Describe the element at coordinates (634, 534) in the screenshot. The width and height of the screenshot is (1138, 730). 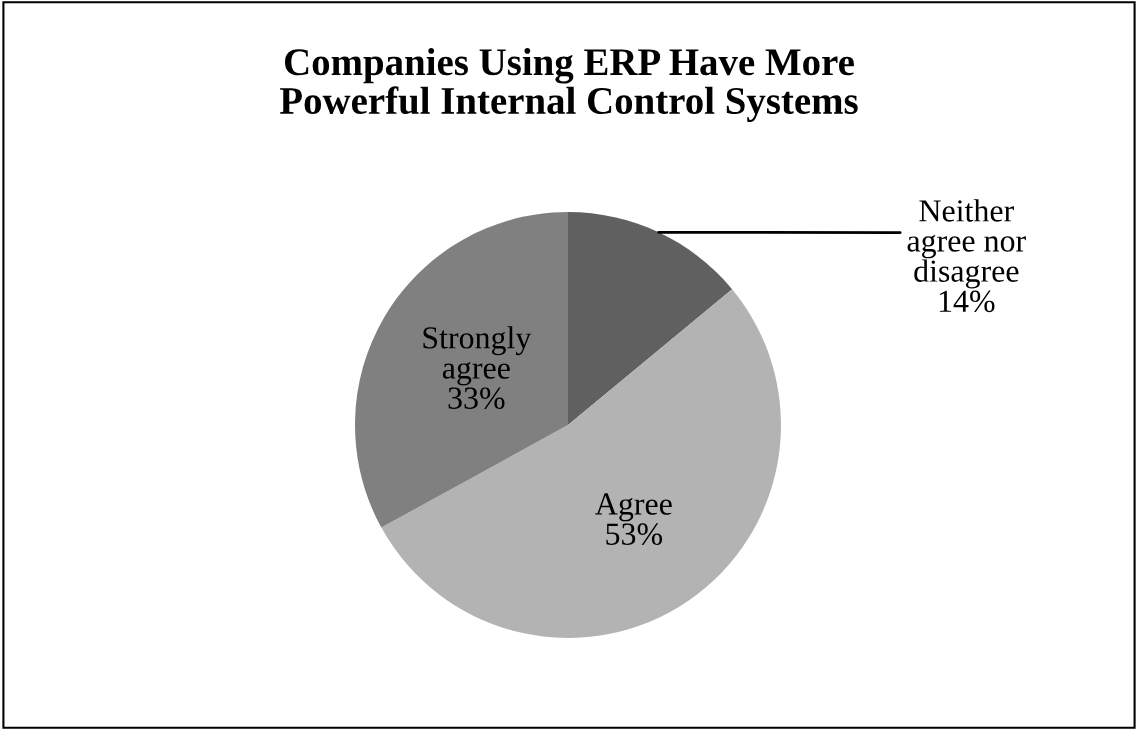
I see `data-label: 53%` at that location.